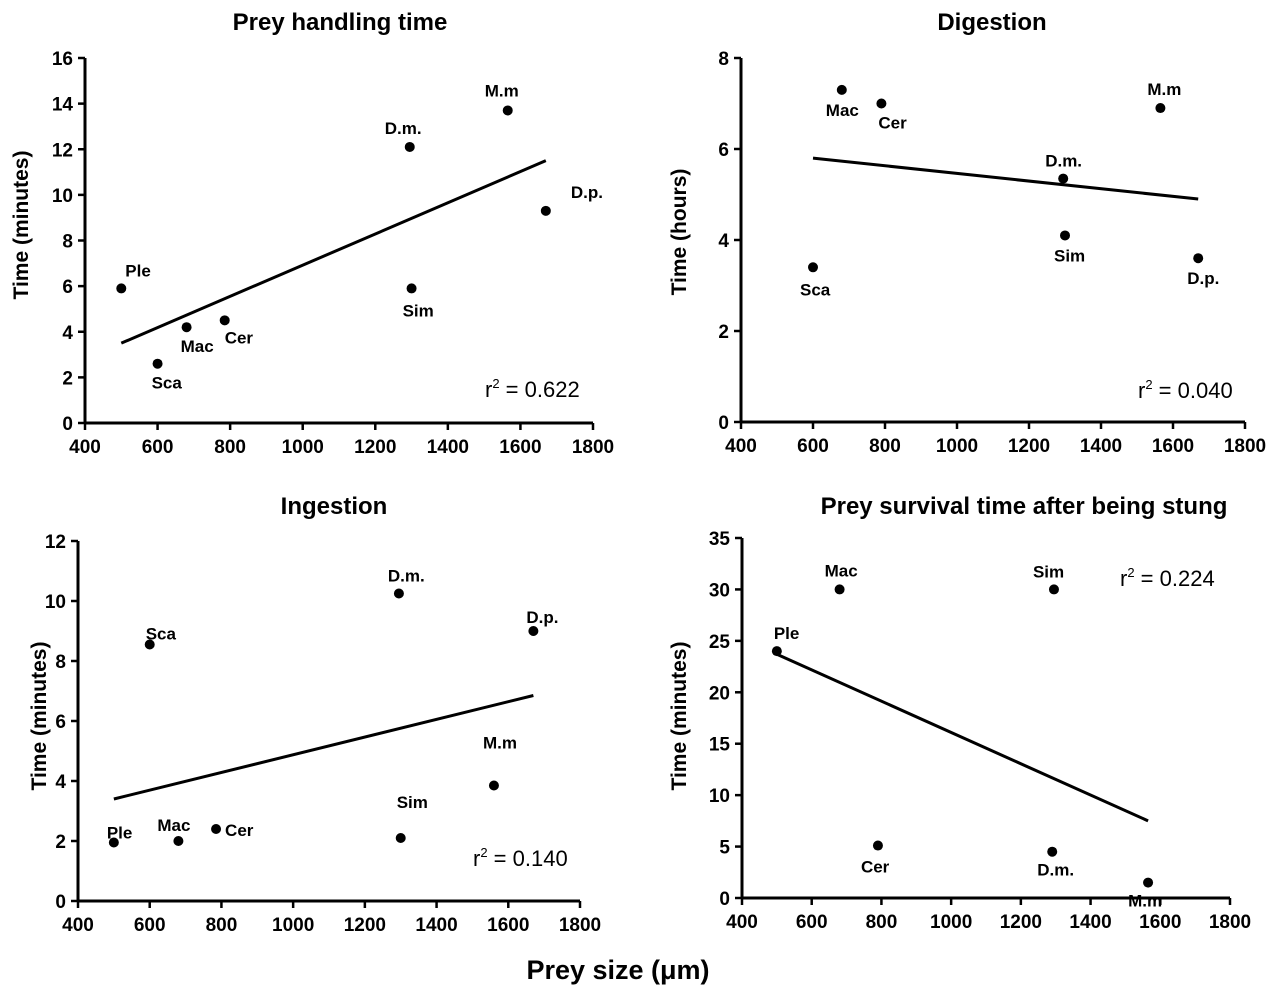  What do you see at coordinates (67, 242) in the screenshot?
I see `y-tick-label: 8` at bounding box center [67, 242].